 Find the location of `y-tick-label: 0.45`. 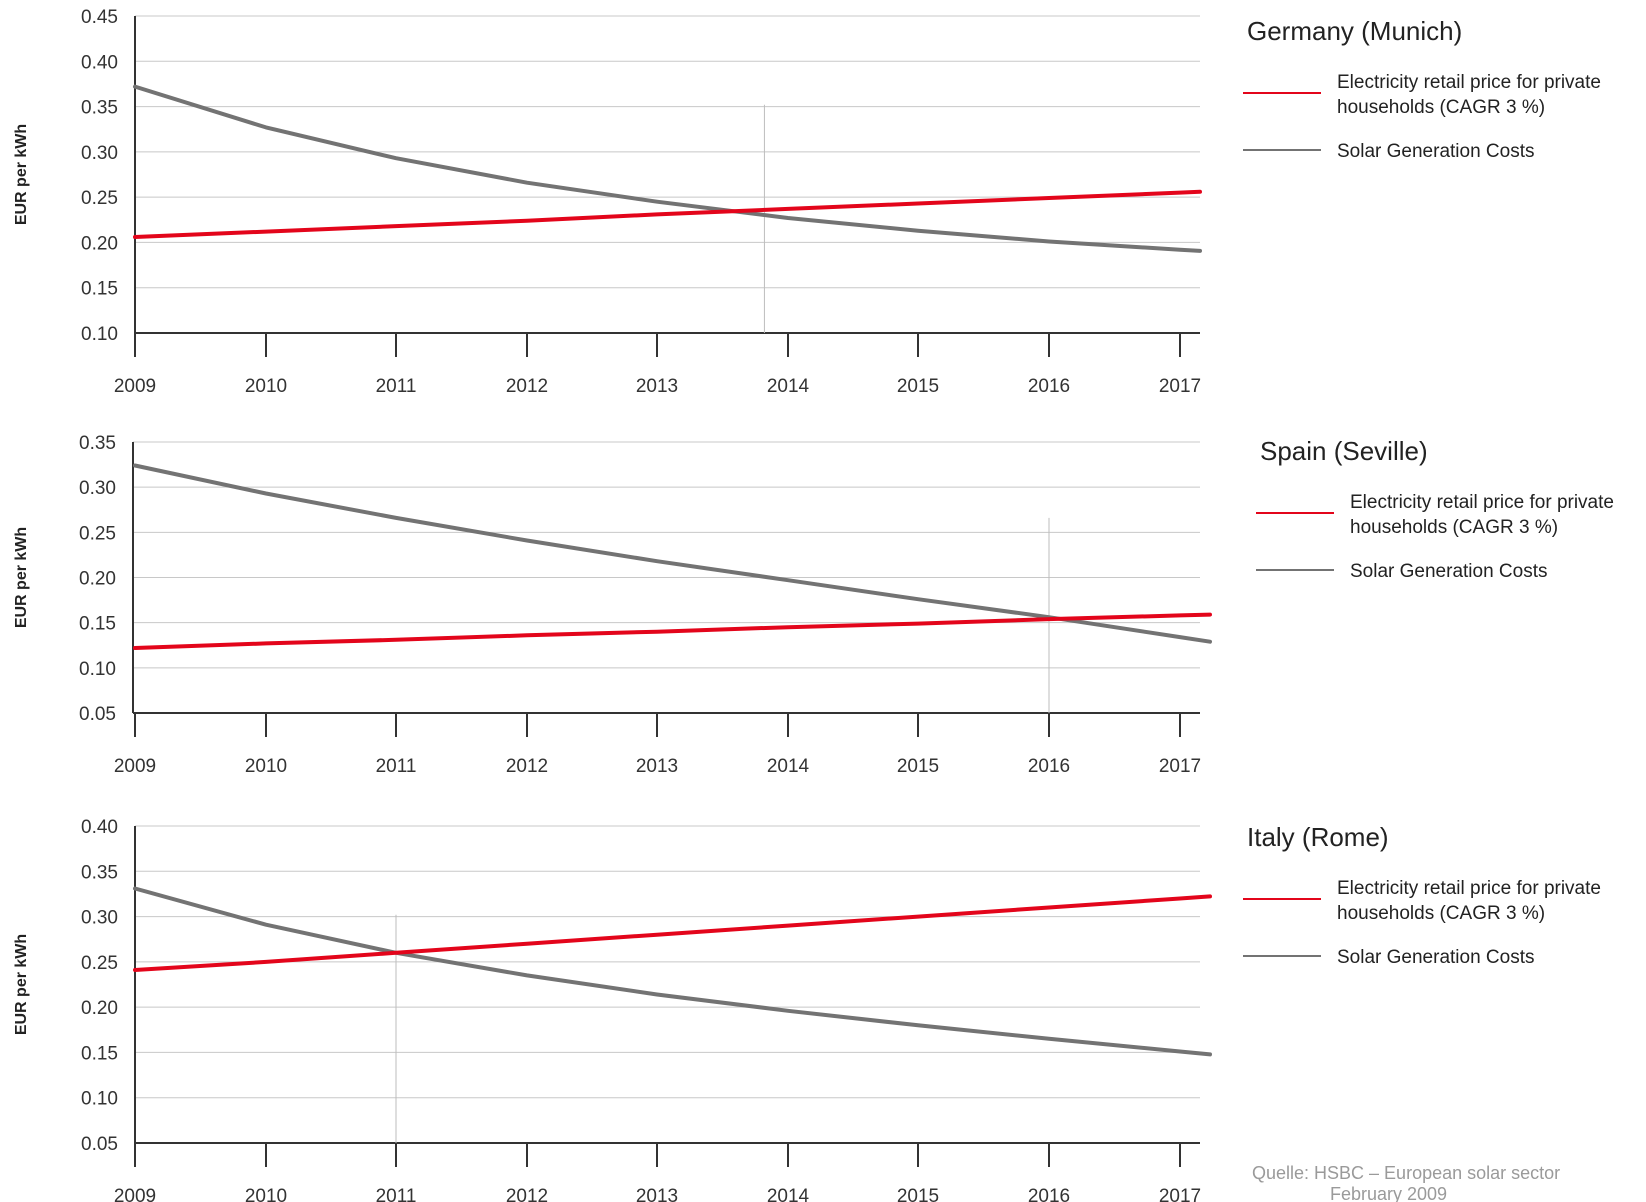

y-tick-label: 0.45 is located at coordinates (99, 17).